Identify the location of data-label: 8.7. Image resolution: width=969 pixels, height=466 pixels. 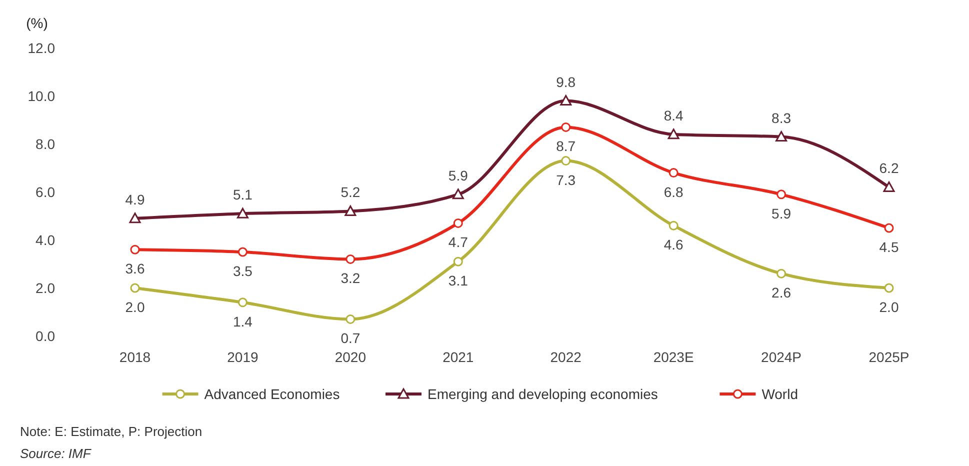
(566, 146).